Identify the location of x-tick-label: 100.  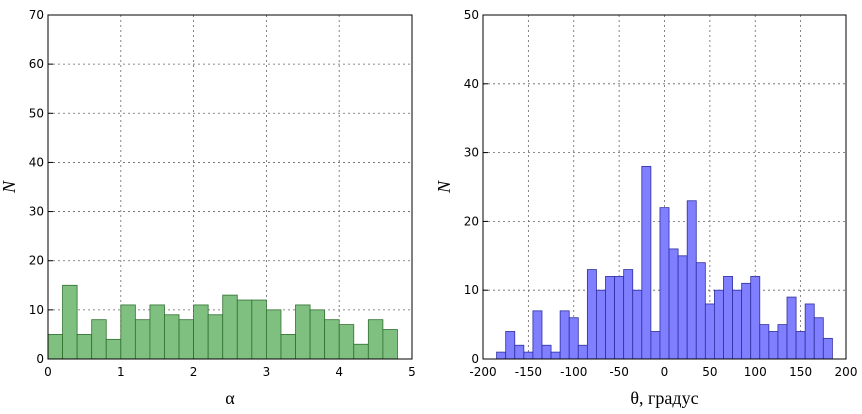
(755, 372).